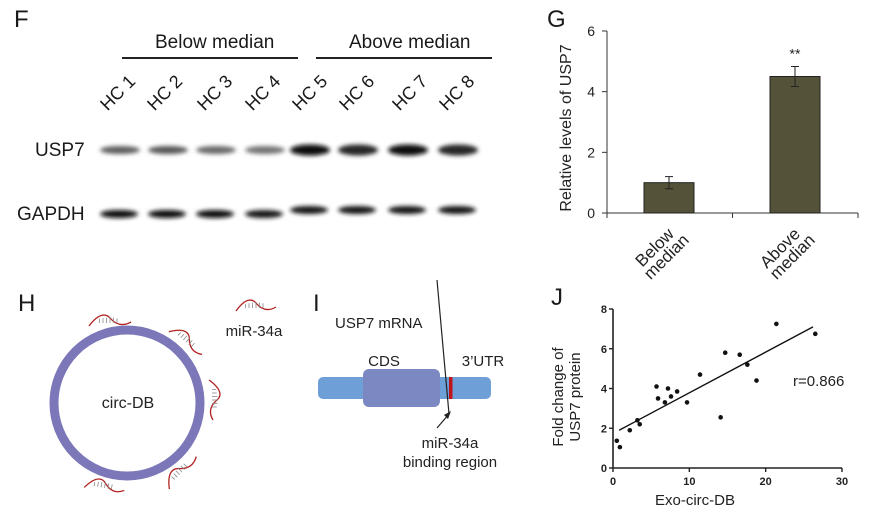  I want to click on cds-label: CDS, so click(384, 361).